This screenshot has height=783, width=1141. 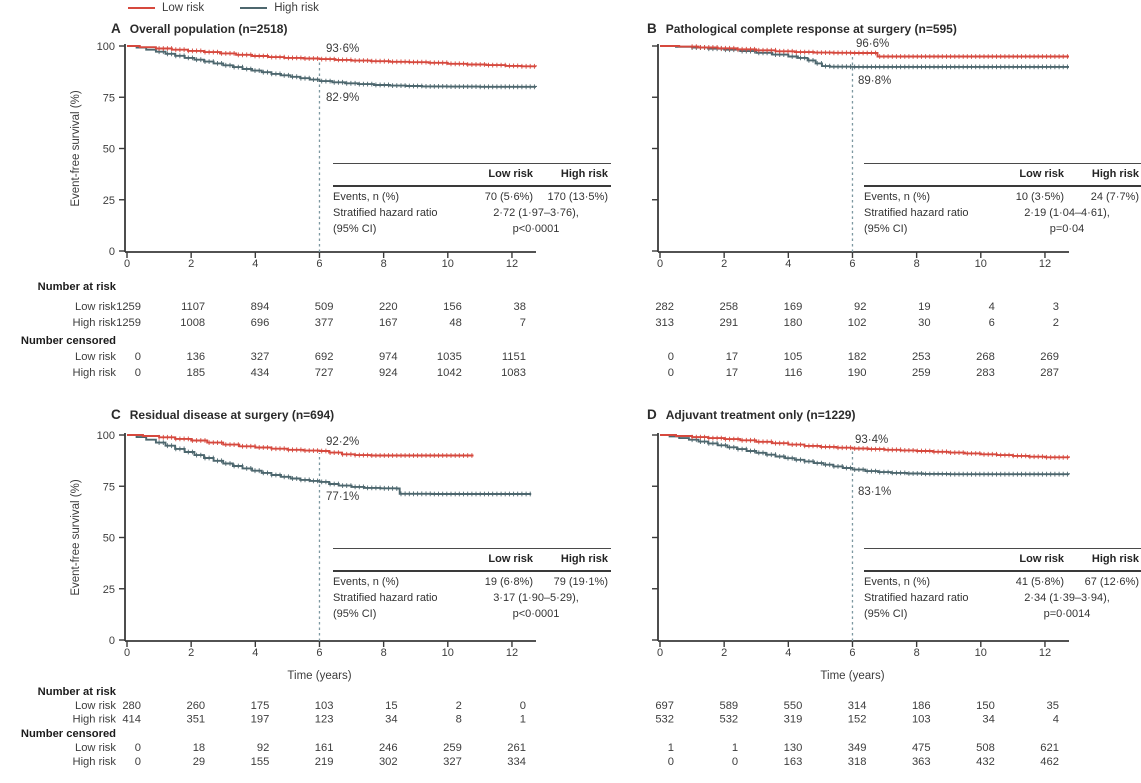 I want to click on risk-count: 48, so click(x=455, y=323).